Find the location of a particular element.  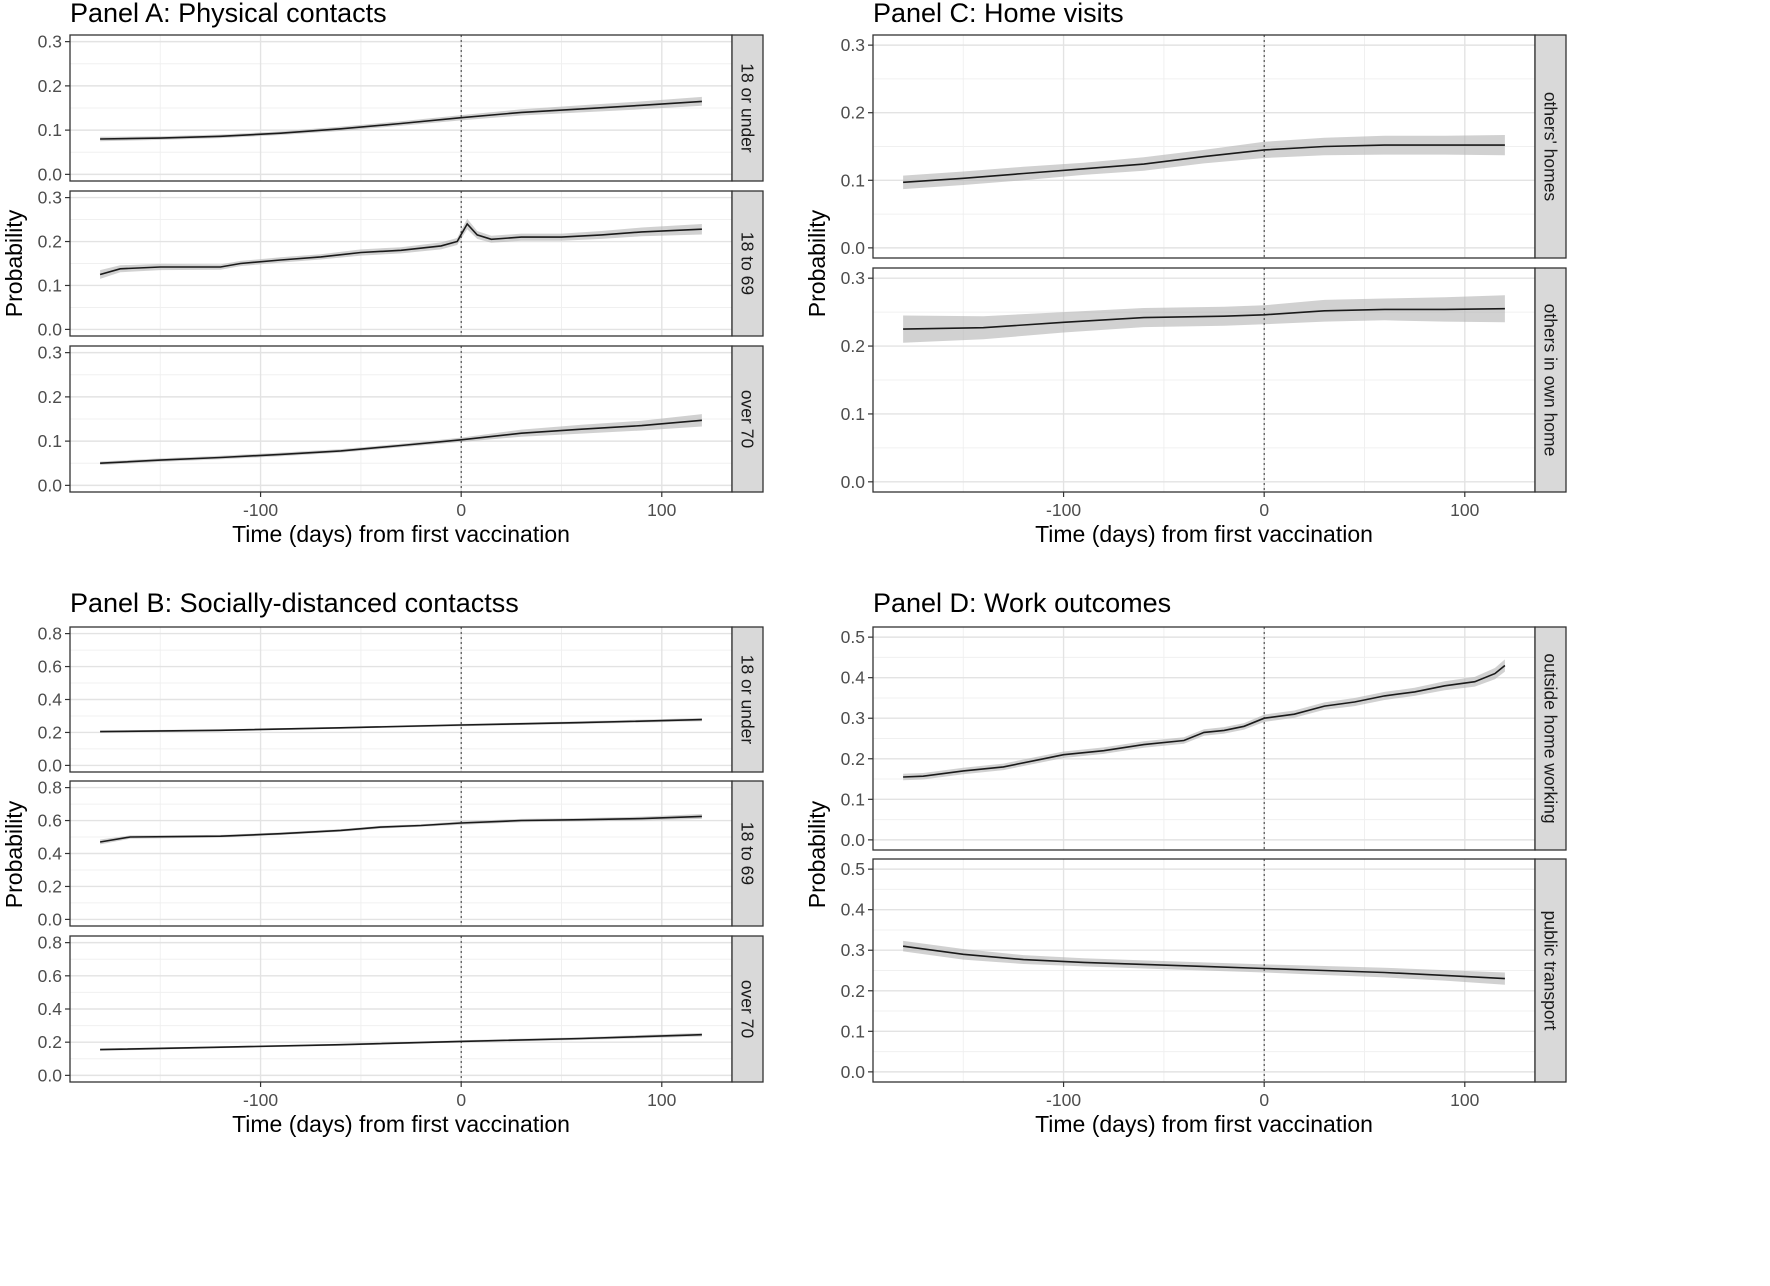

facet-strip-label: others in own home is located at coordinates (1551, 380).